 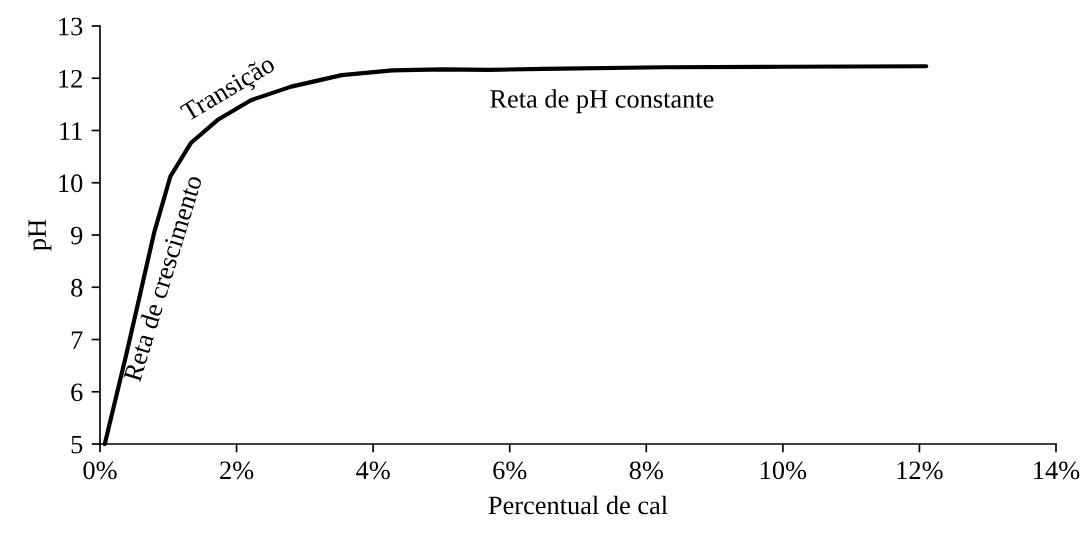 I want to click on x-tick-label: 14%, so click(x=1057, y=470).